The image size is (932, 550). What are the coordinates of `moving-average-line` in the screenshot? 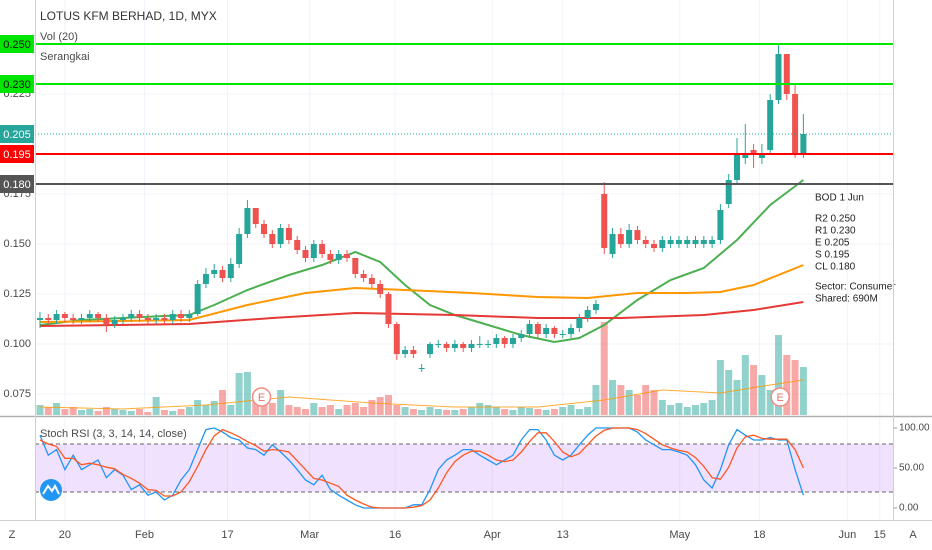 It's located at (421, 314).